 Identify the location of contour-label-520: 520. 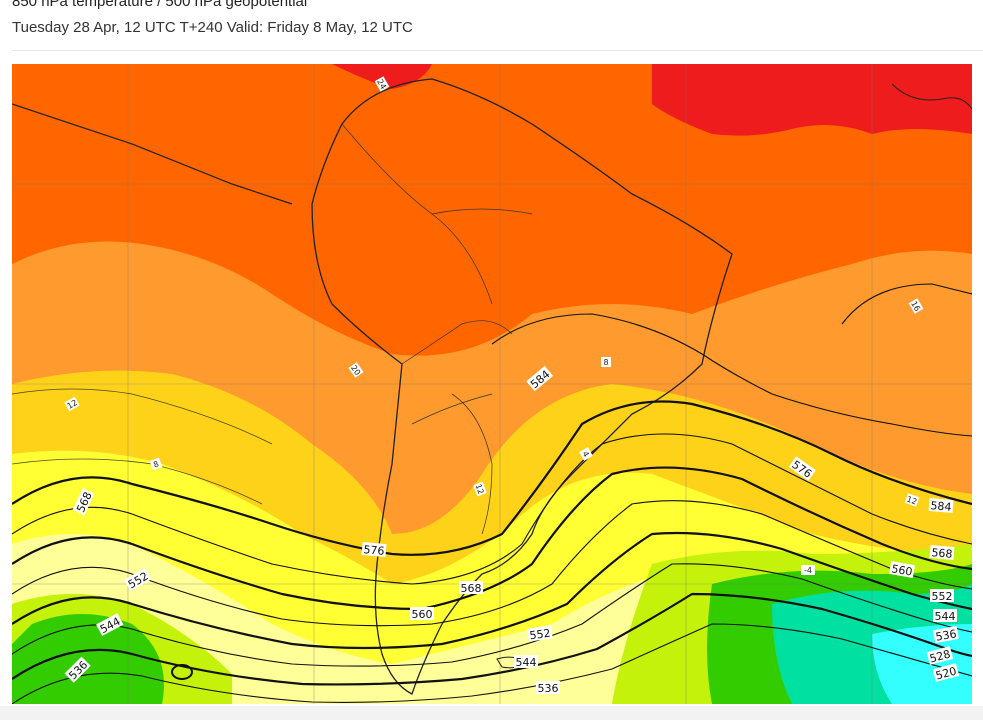
(946, 673).